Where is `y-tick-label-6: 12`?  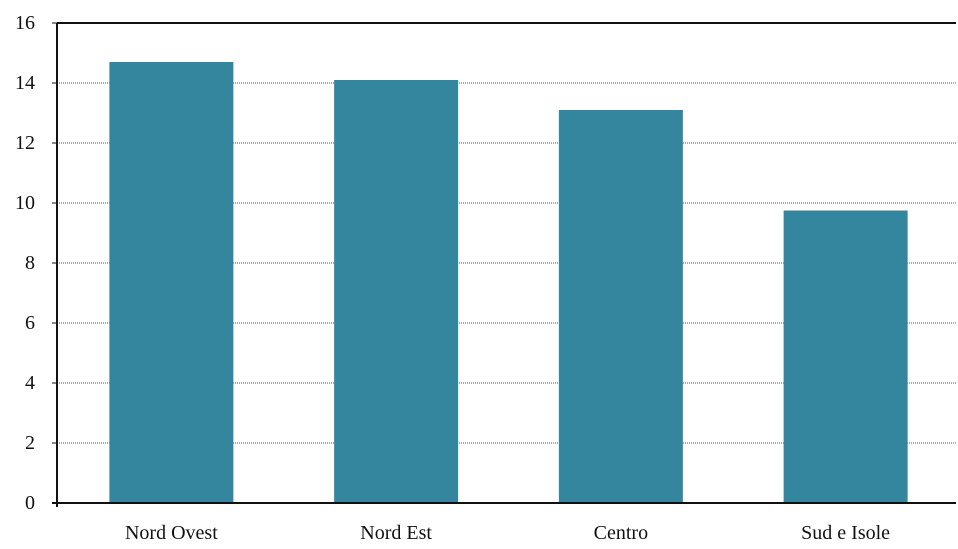
y-tick-label-6: 12 is located at coordinates (25, 143).